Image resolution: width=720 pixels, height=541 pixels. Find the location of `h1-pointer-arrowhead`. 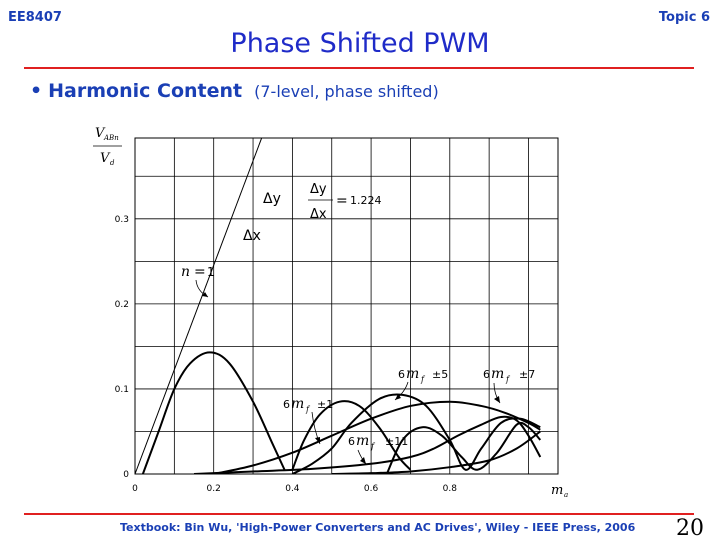

h1-pointer-arrowhead is located at coordinates (317, 440).